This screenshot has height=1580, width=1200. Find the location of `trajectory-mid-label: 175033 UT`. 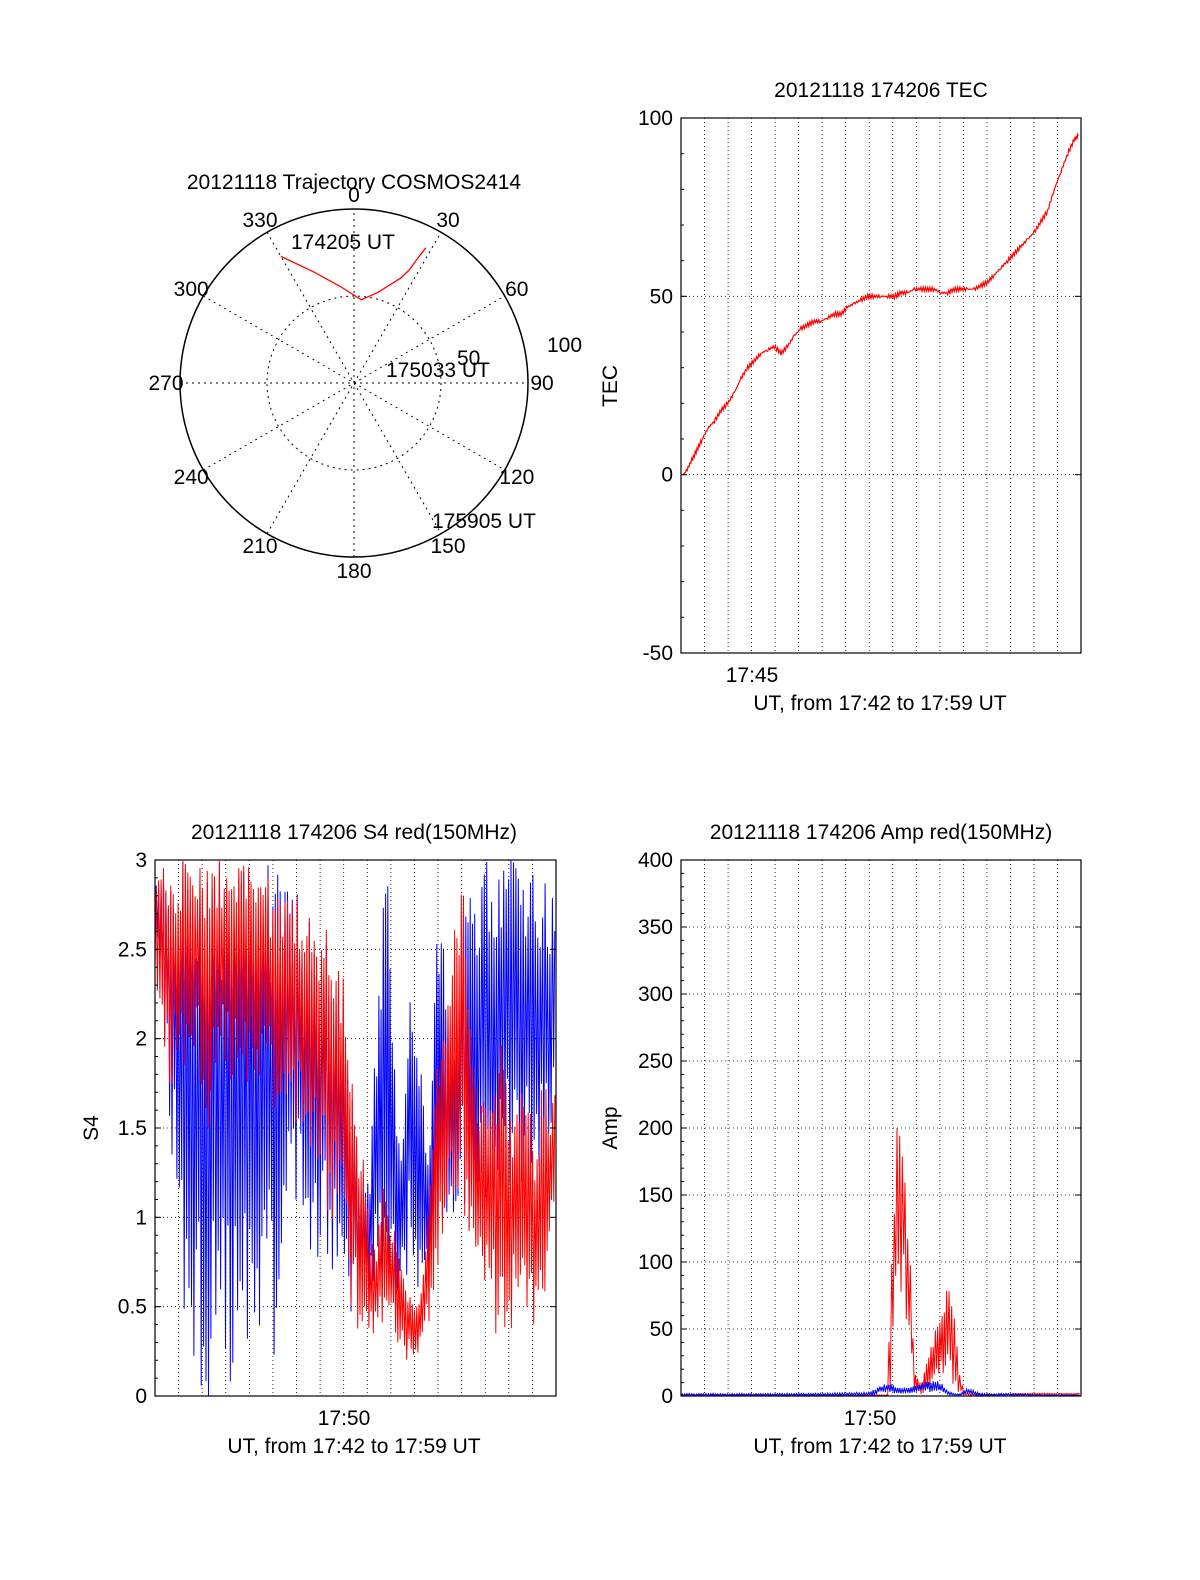

trajectory-mid-label: 175033 UT is located at coordinates (438, 370).